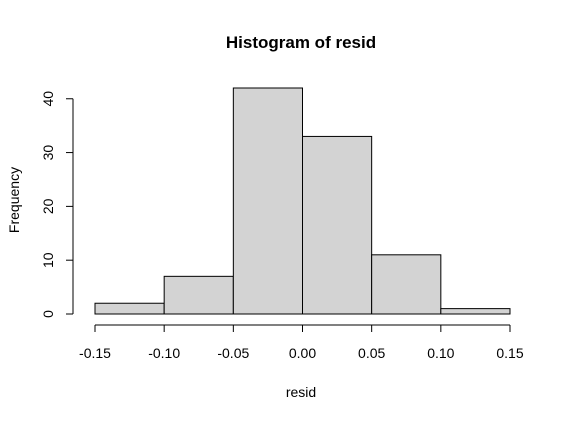  What do you see at coordinates (164, 353) in the screenshot?
I see `x-tick-label: -0.10` at bounding box center [164, 353].